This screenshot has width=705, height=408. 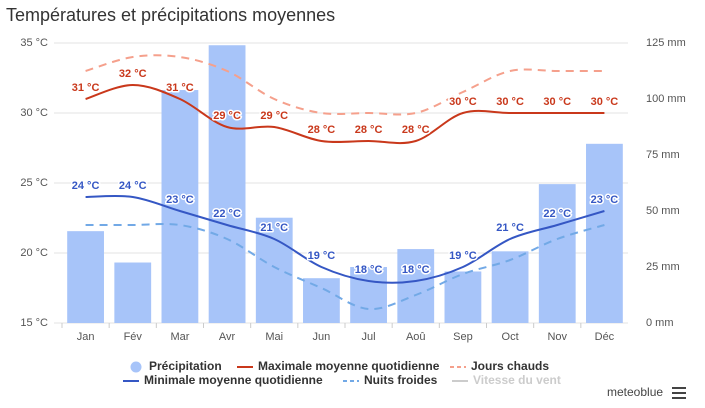 I want to click on x-tick-label: Oct, so click(x=510, y=337).